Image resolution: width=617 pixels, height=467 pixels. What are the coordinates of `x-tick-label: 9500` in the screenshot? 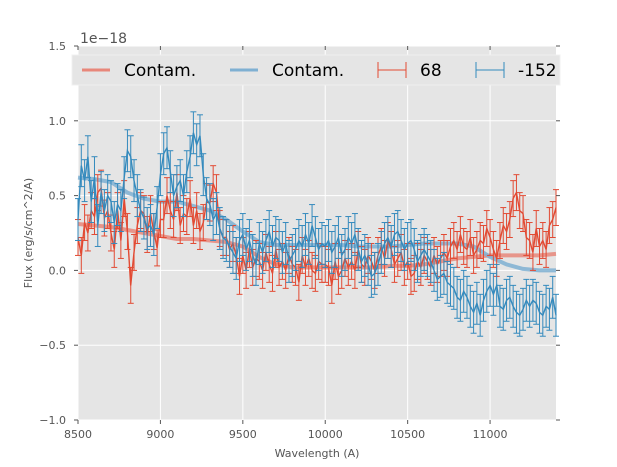 It's located at (243, 434).